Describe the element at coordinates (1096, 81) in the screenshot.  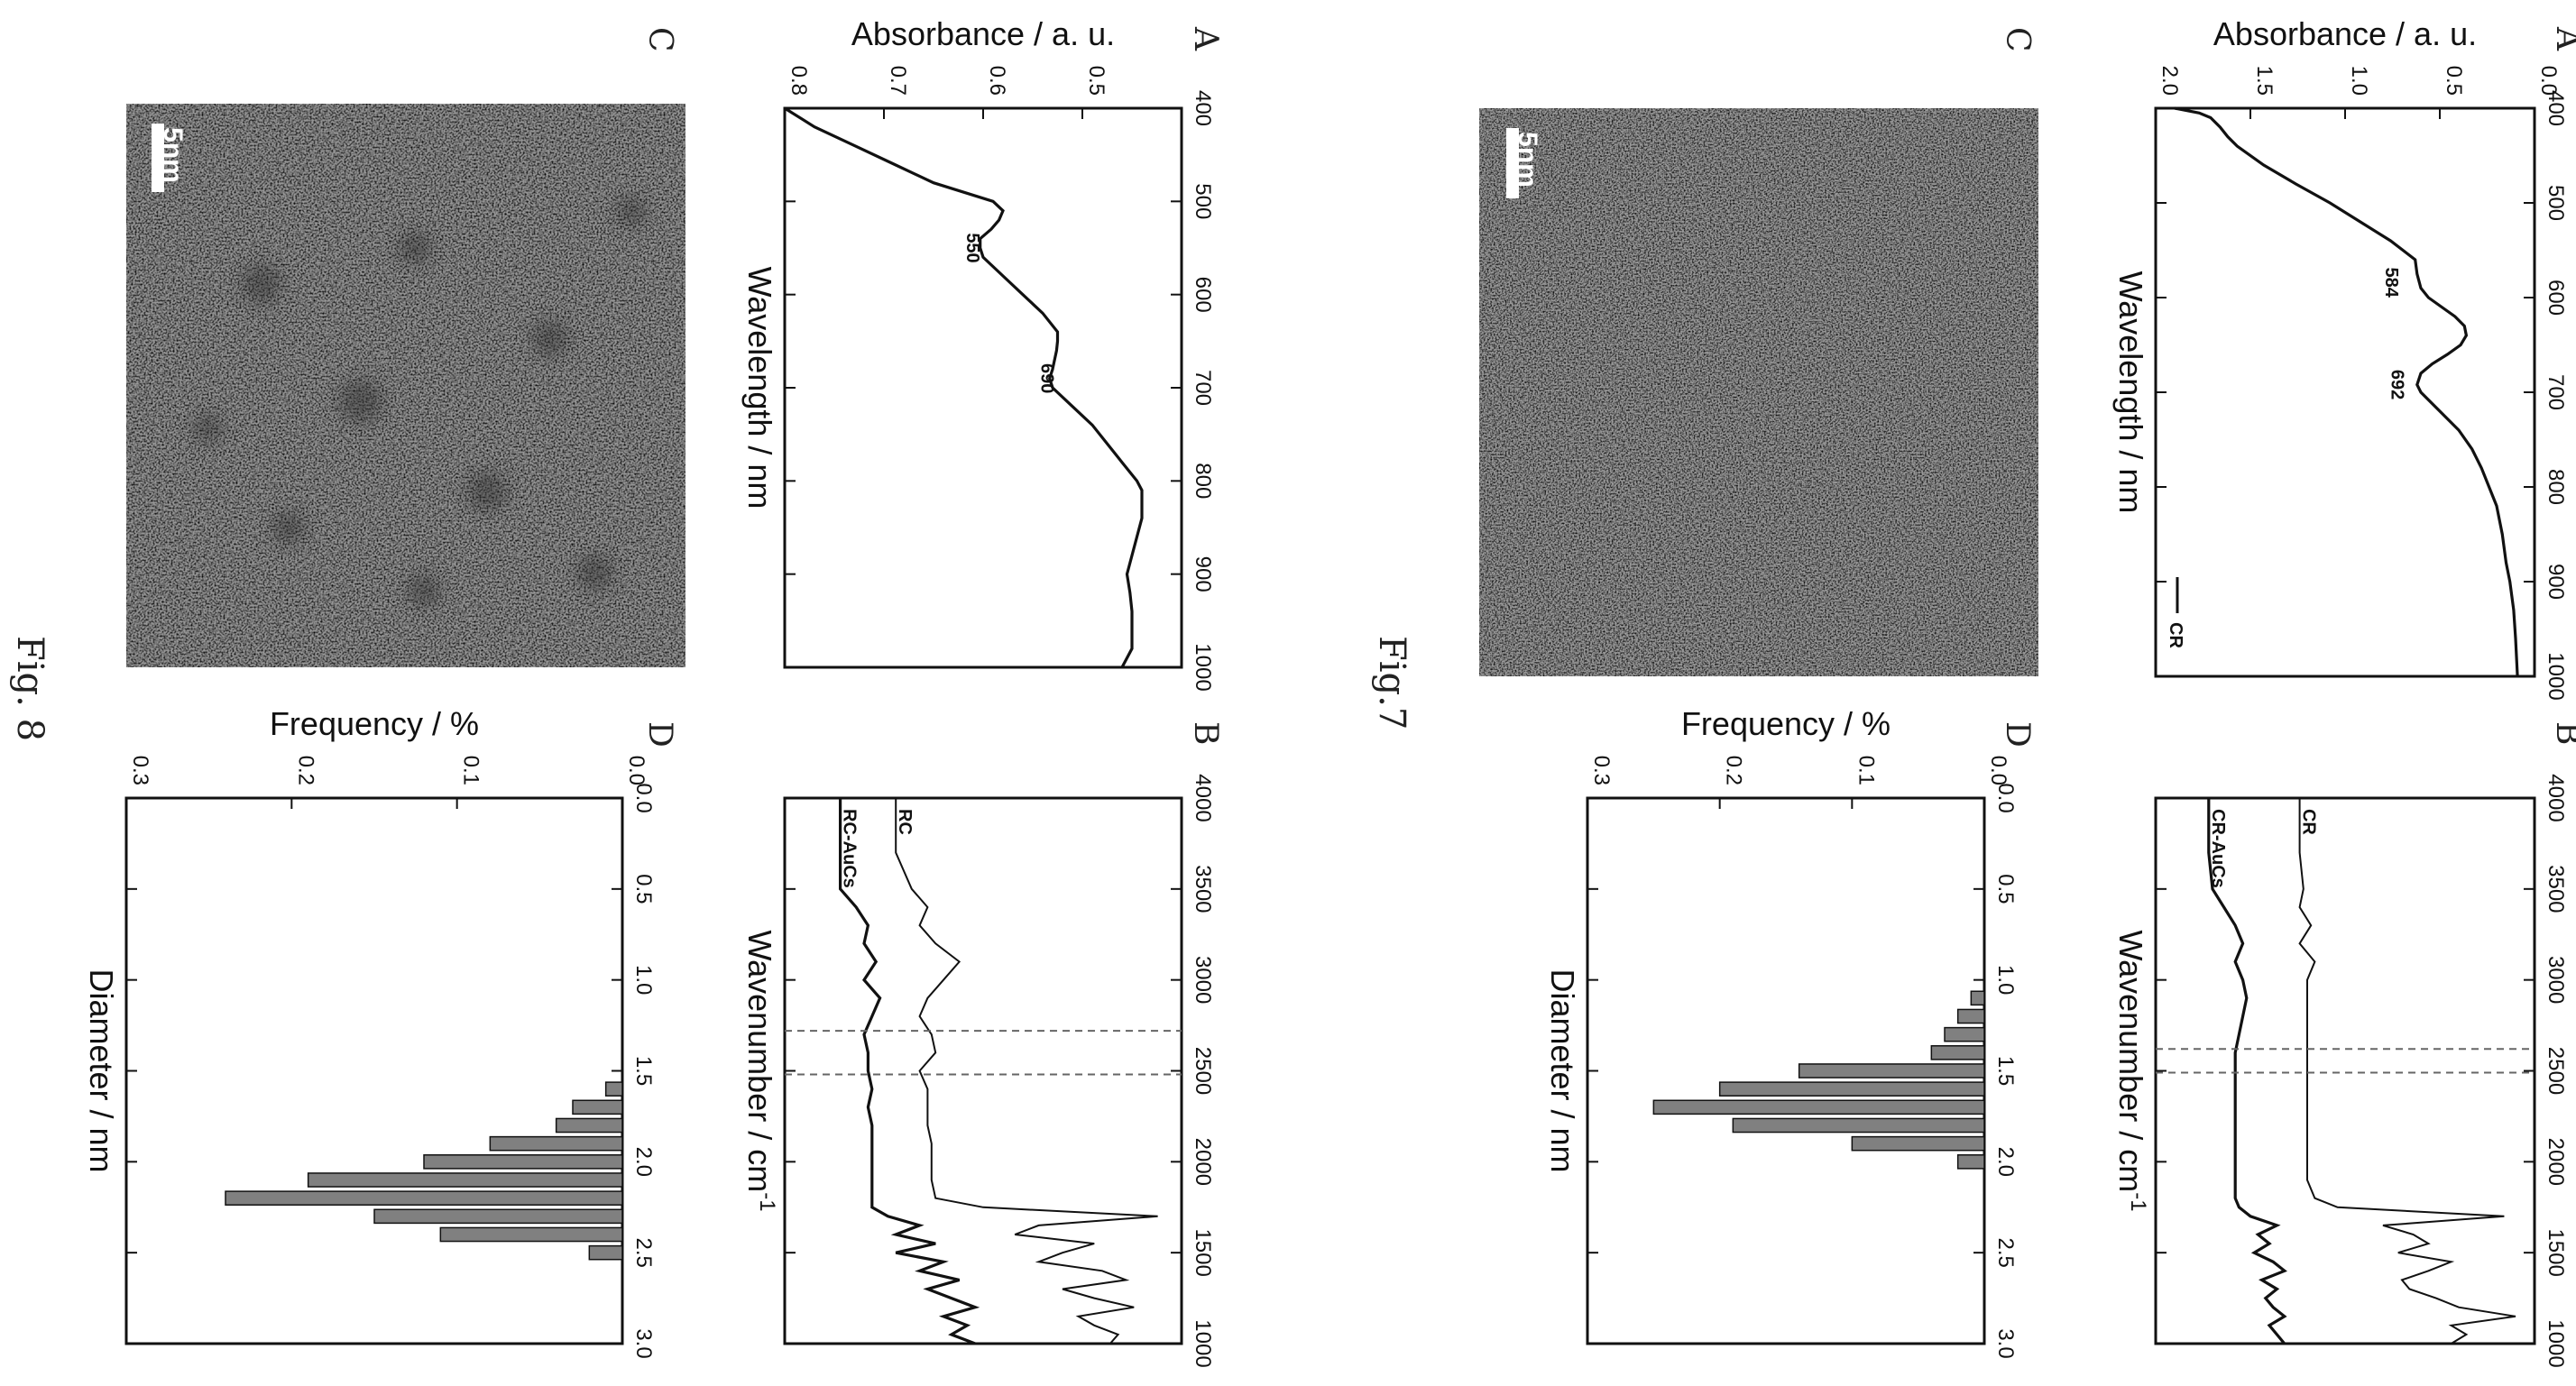
I see `y-tick-label: 0.5` at that location.